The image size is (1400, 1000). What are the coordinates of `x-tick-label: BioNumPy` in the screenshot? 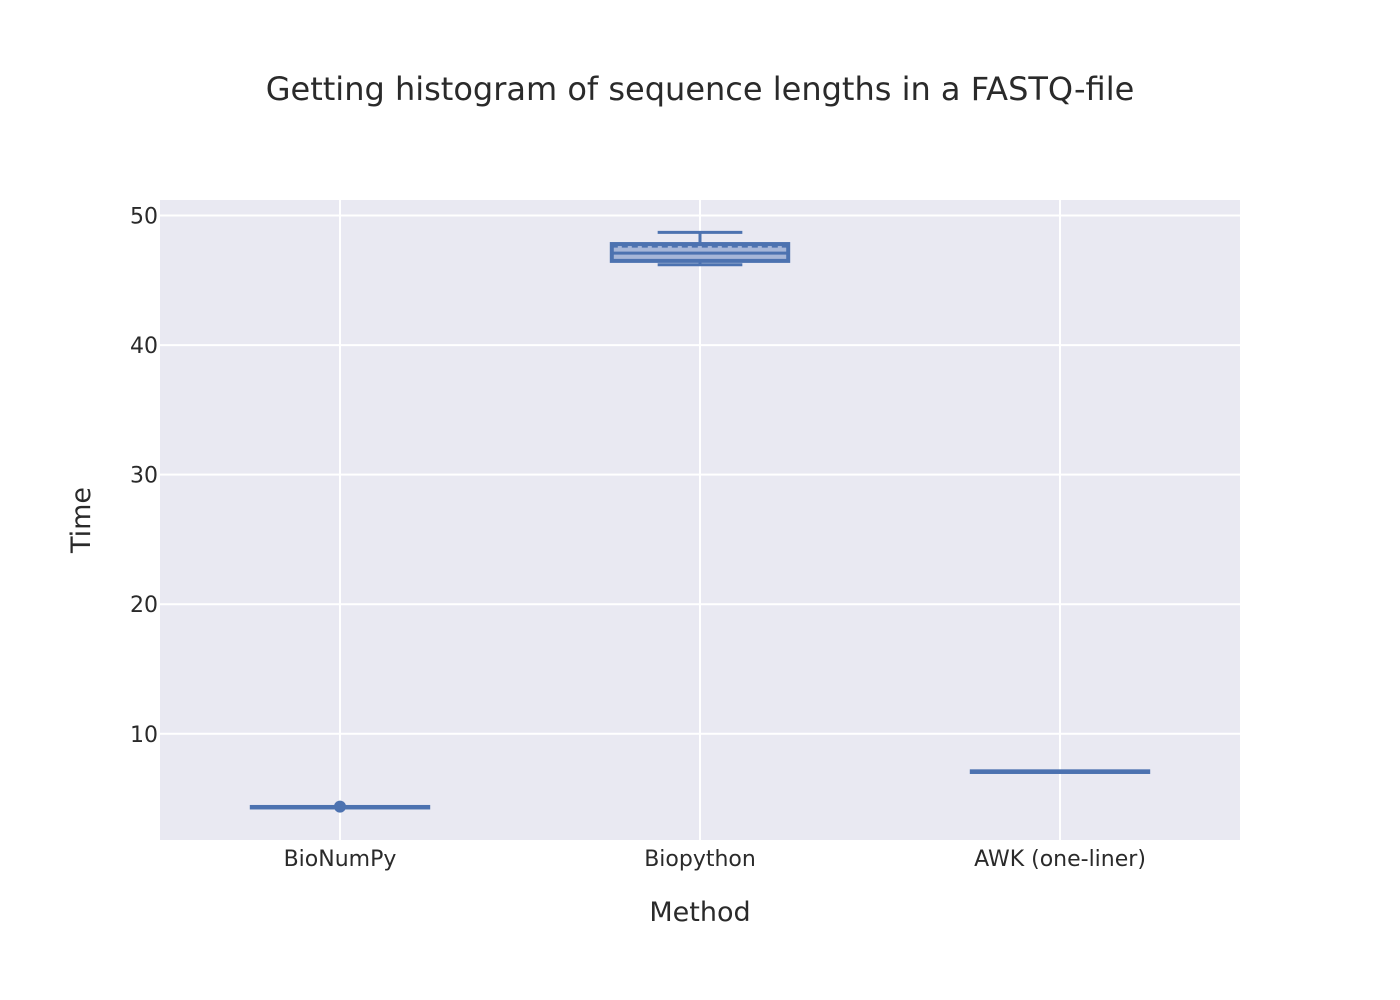 It's located at (340, 859).